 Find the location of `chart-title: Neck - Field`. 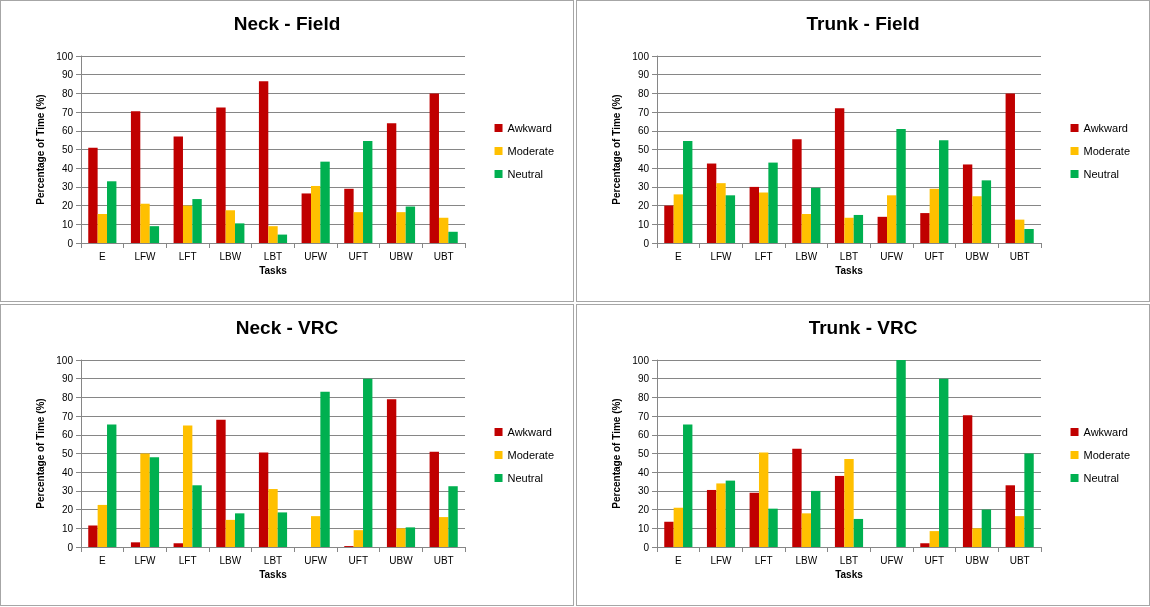

chart-title: Neck - Field is located at coordinates (287, 23).